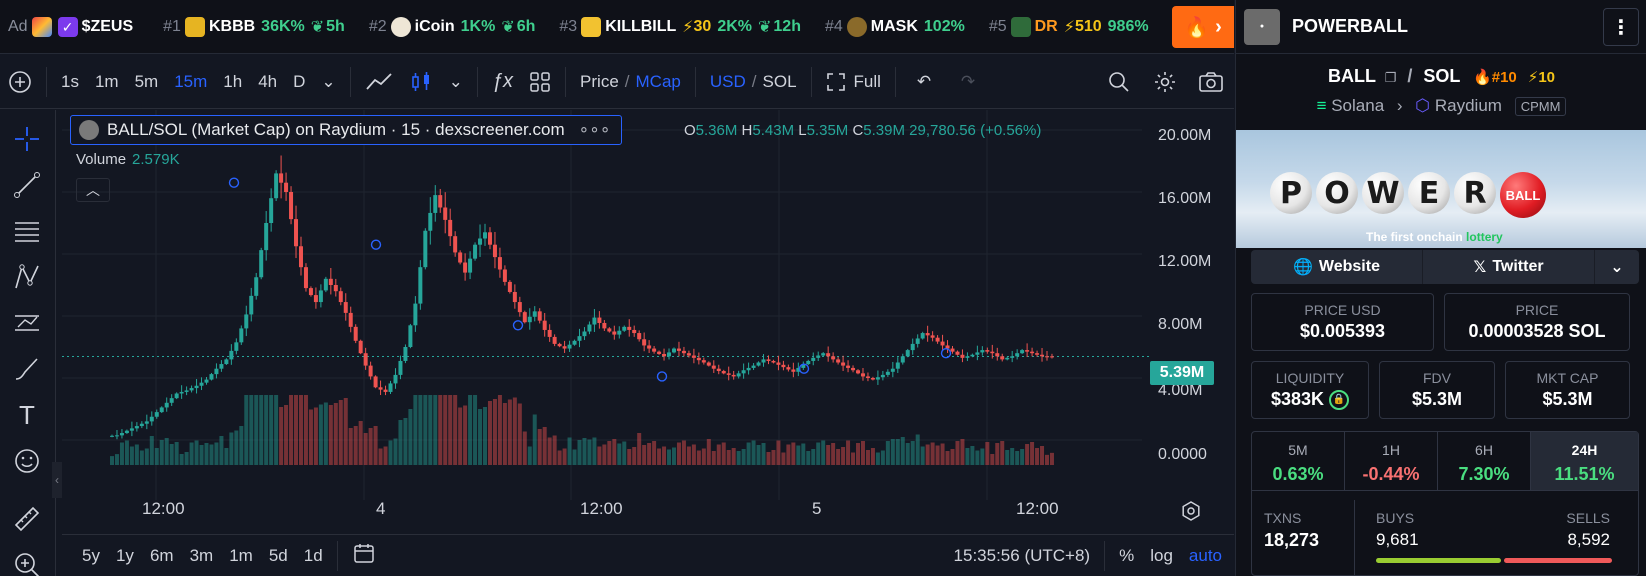 The width and height of the screenshot is (1646, 576). I want to click on raydium-icon: ⬡, so click(1423, 105).